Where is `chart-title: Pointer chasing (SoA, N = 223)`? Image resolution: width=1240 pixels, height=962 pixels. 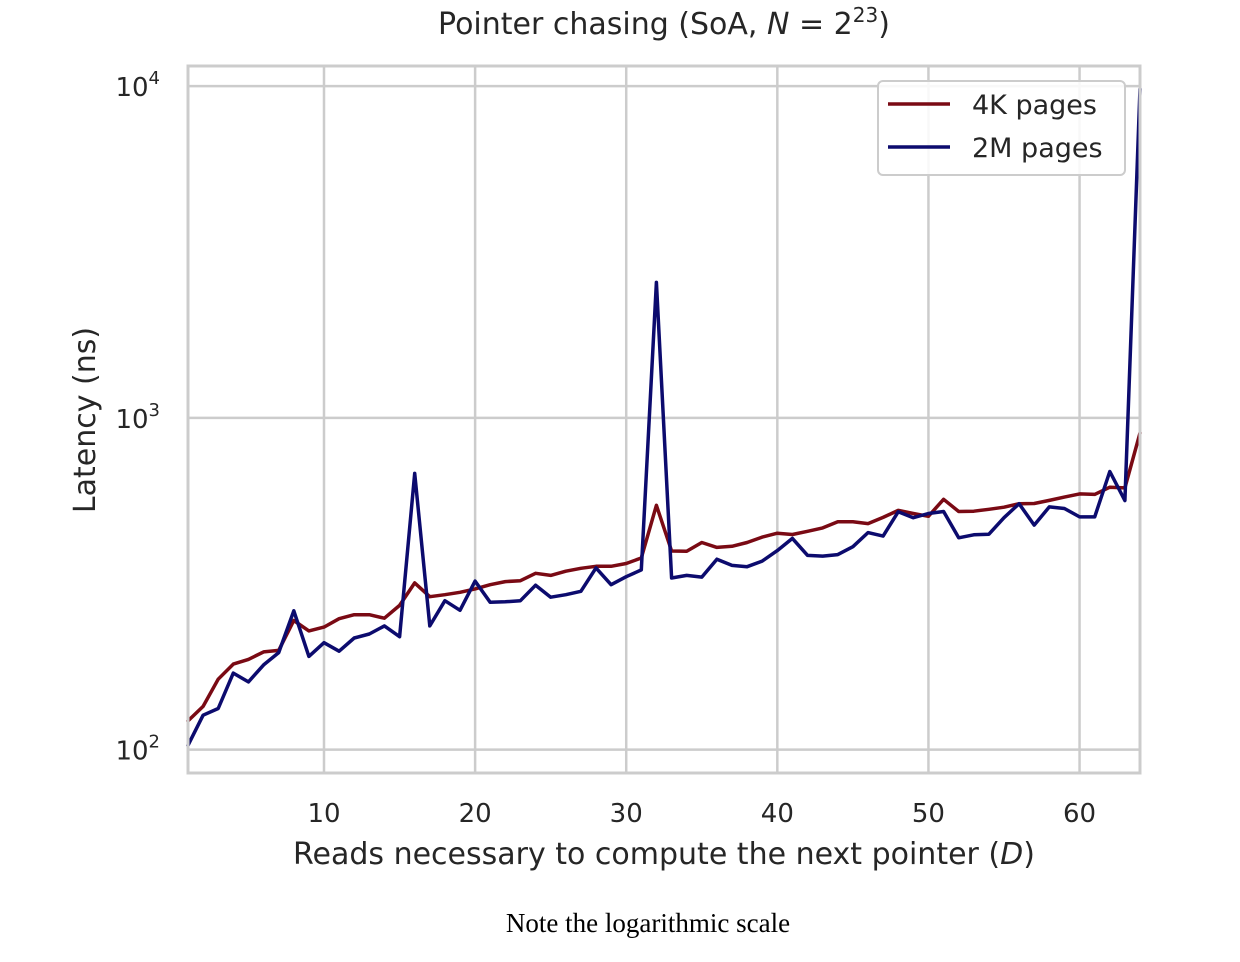
chart-title: Pointer chasing (SoA, N = 223) is located at coordinates (664, 22).